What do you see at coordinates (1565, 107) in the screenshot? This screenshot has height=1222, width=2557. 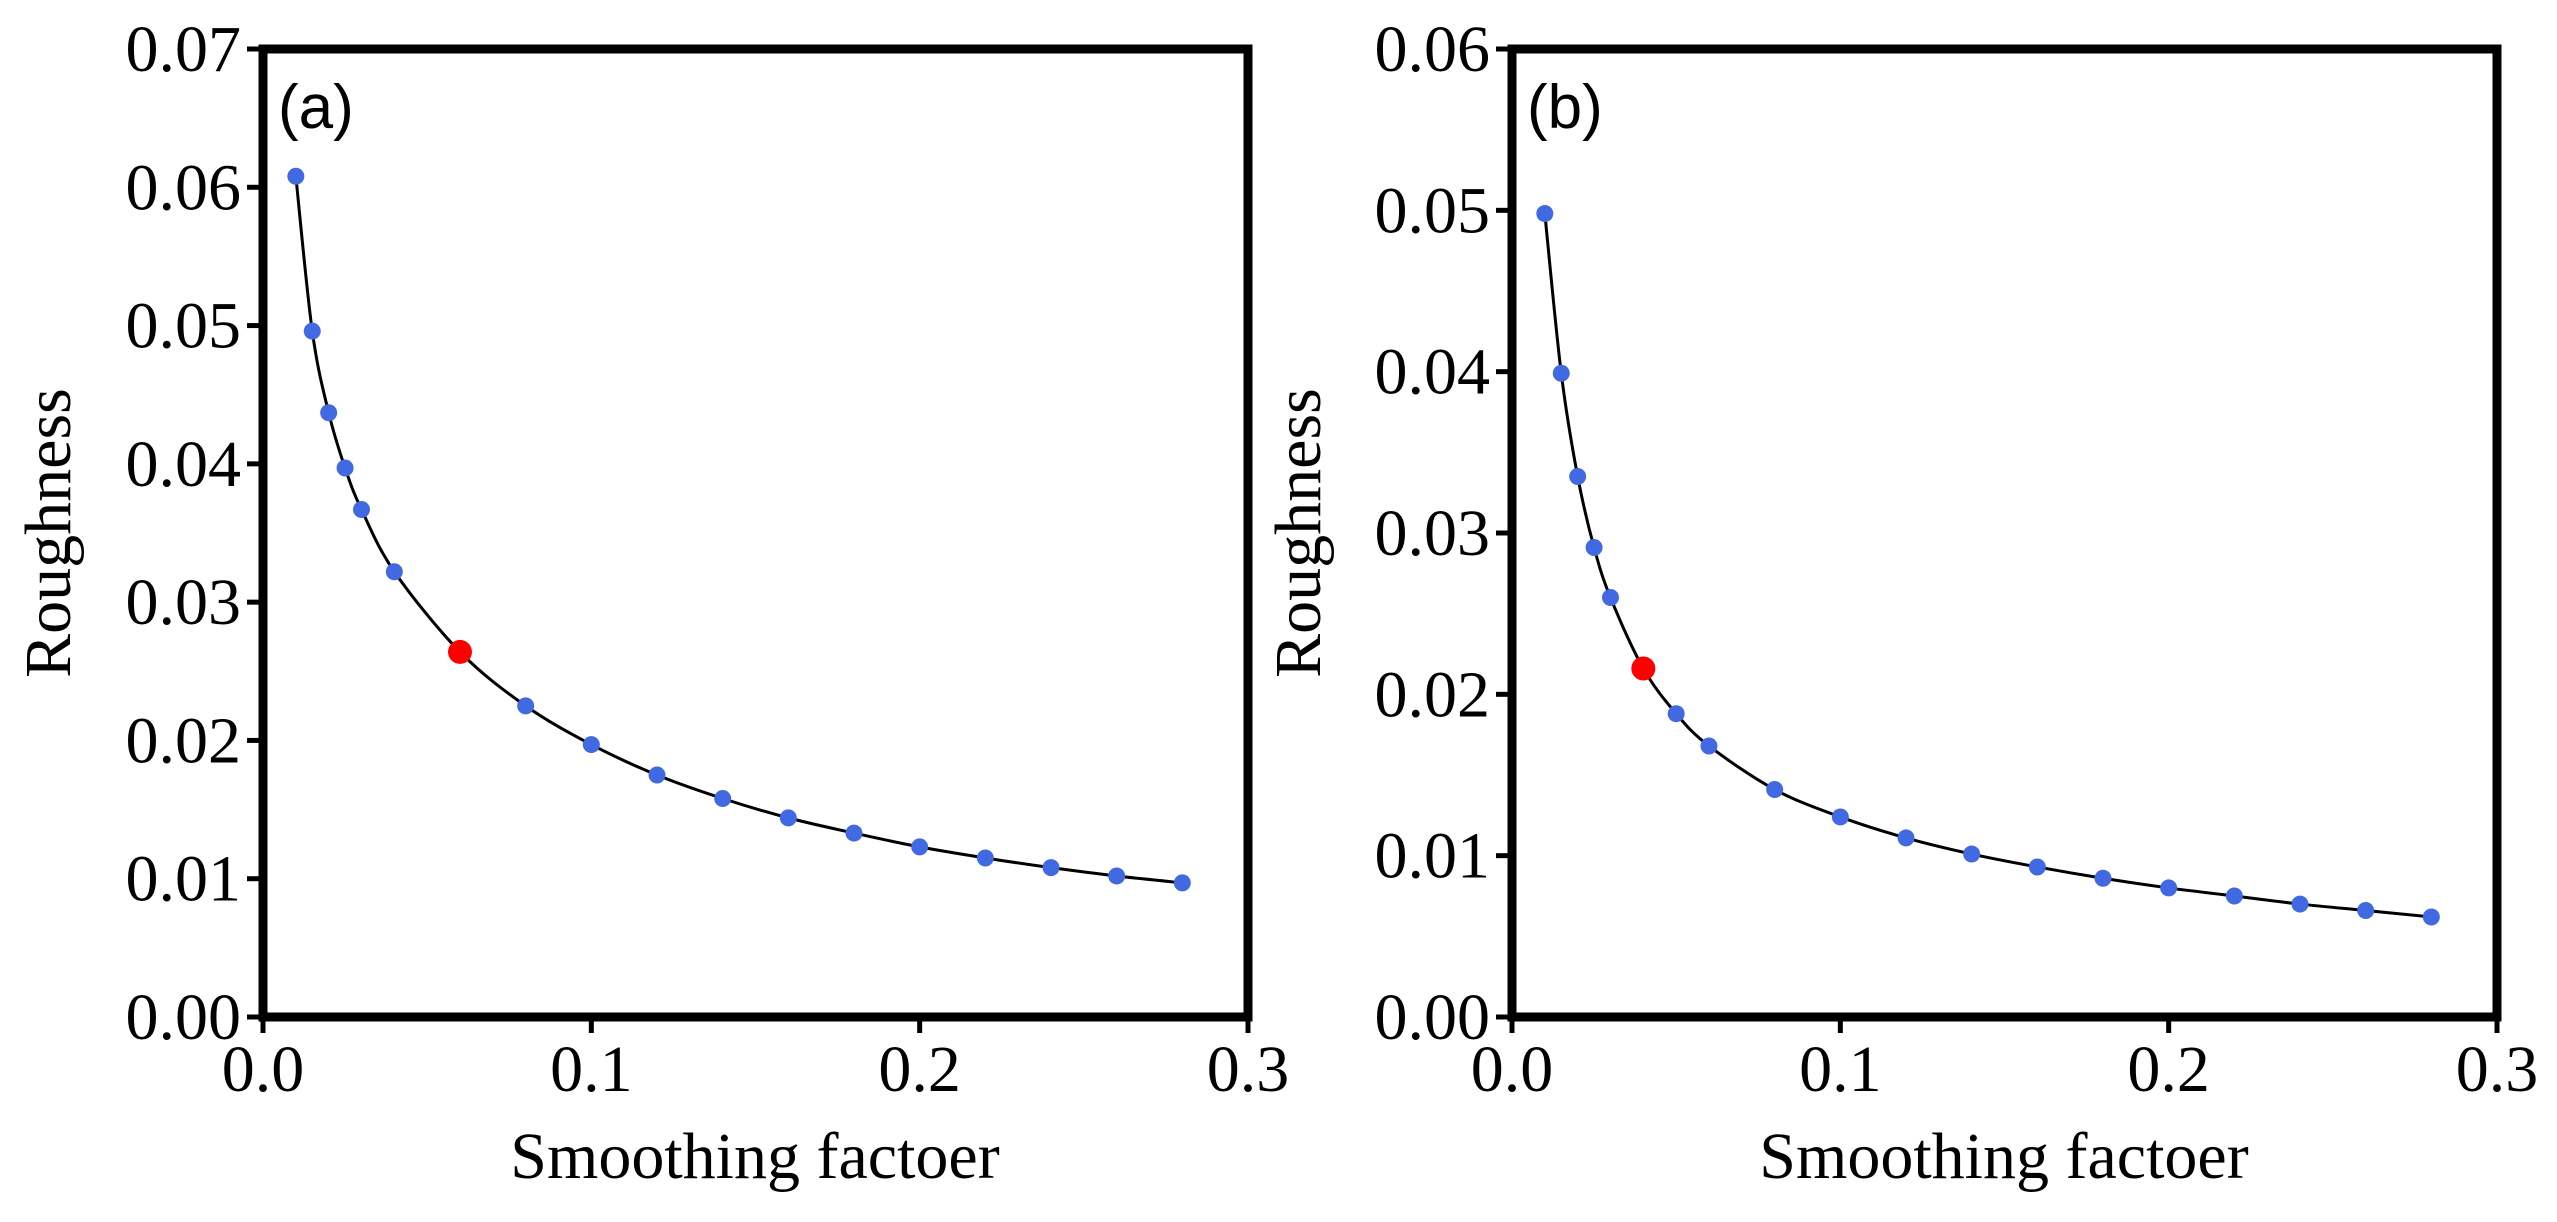 I see `panel-label: (b)` at bounding box center [1565, 107].